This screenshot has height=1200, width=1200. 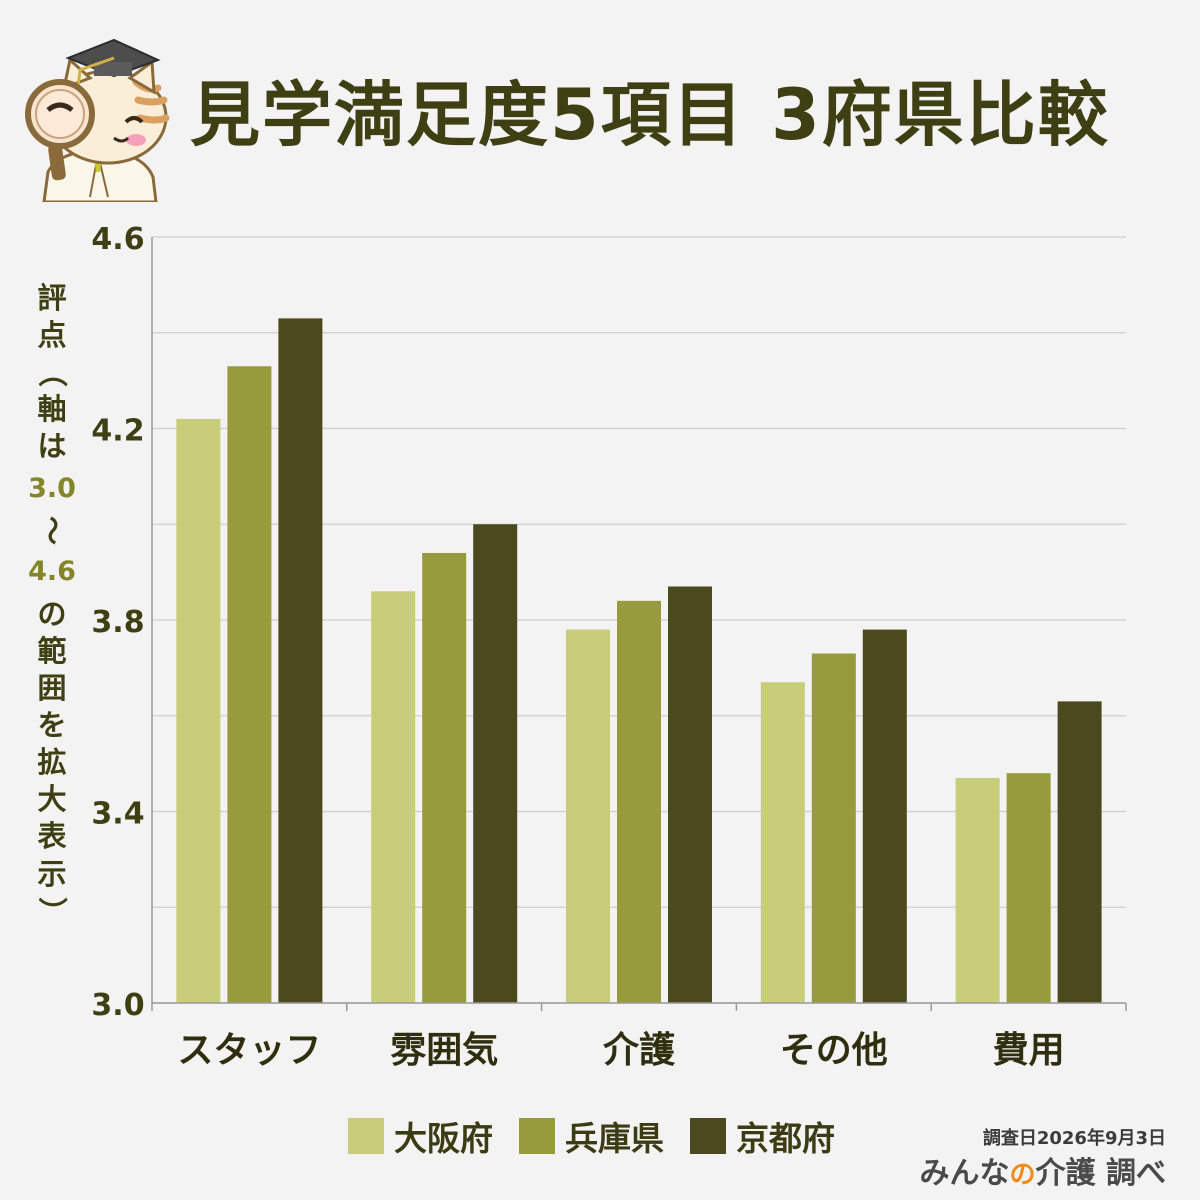 I want to click on legend-label-osaka: 大阪府, so click(x=443, y=1138).